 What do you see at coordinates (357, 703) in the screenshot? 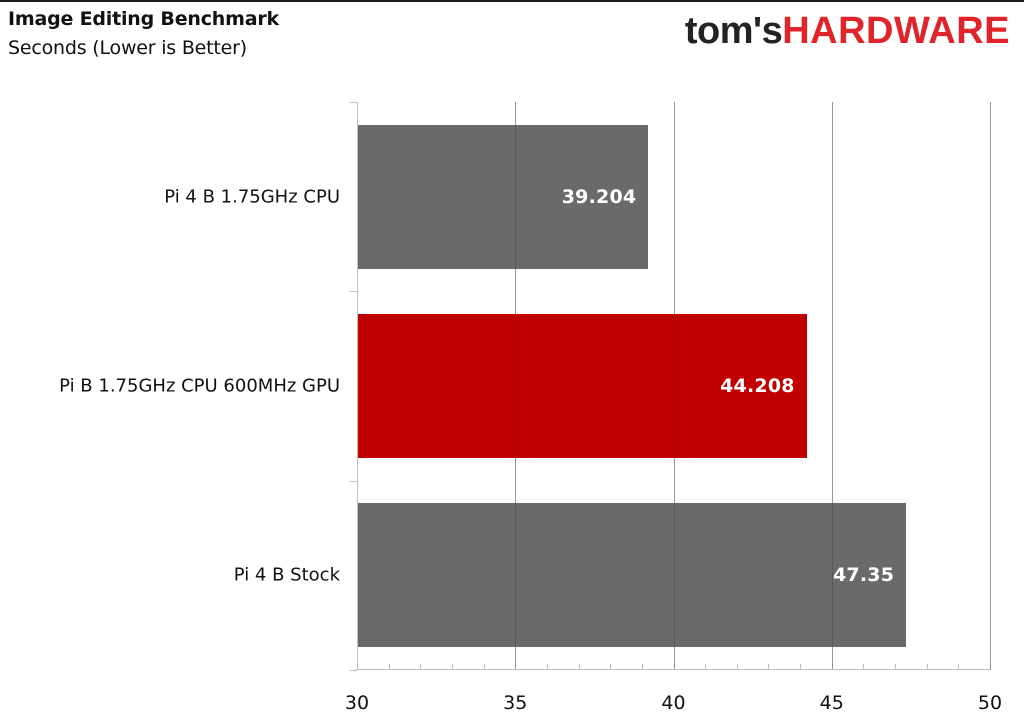
I see `x-tick-label: 30` at bounding box center [357, 703].